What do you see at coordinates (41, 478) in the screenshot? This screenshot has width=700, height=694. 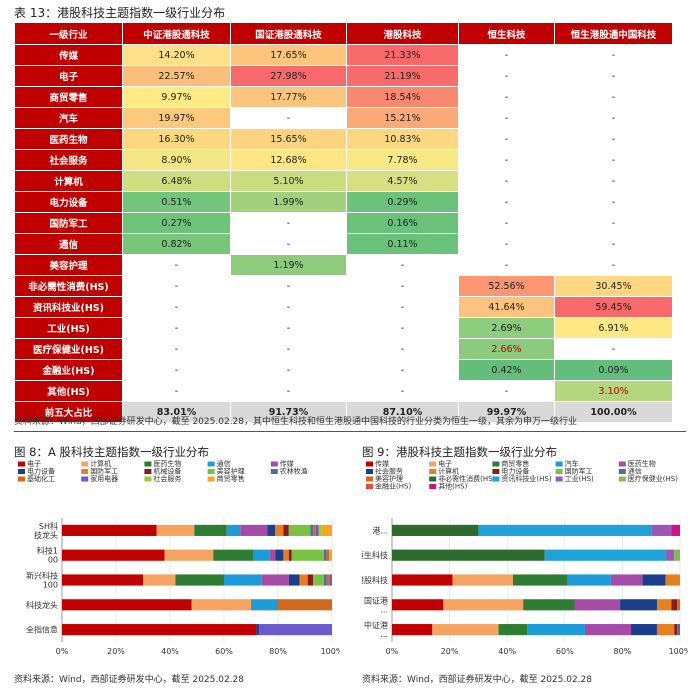 I see `legend-label: 基础化工` at bounding box center [41, 478].